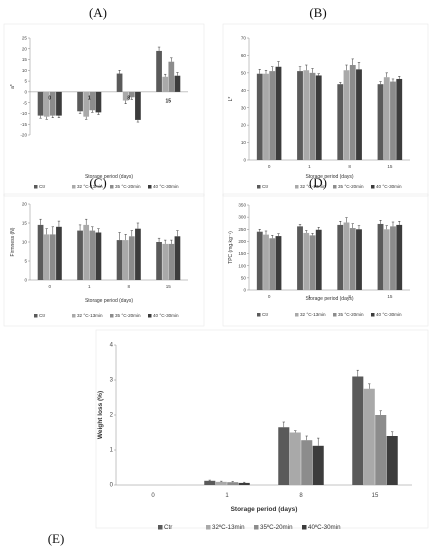  I want to click on y-tick-label: 250, so click(242, 229).